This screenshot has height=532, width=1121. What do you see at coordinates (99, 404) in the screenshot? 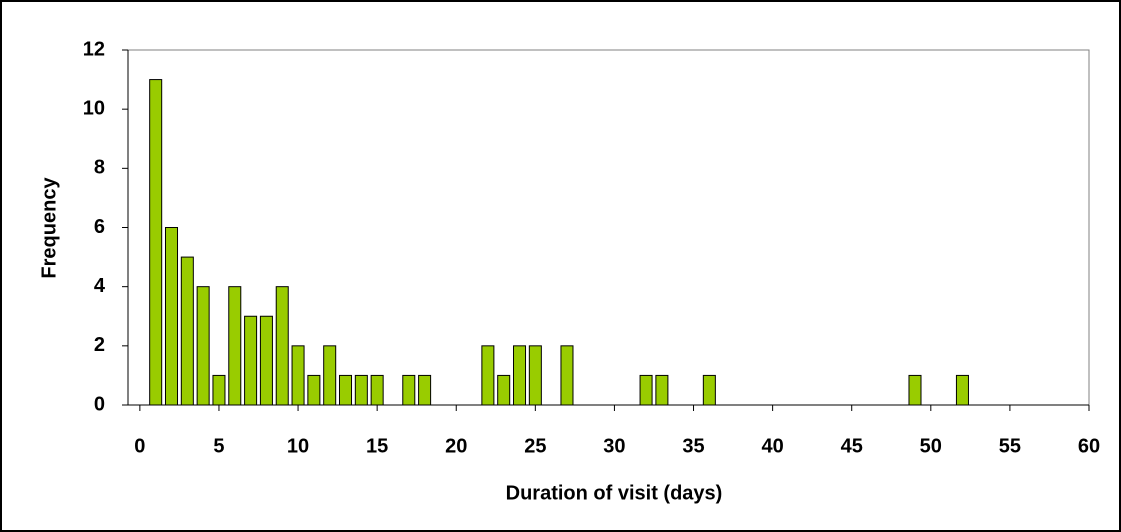
I see `y-tick-label: 0` at bounding box center [99, 404].